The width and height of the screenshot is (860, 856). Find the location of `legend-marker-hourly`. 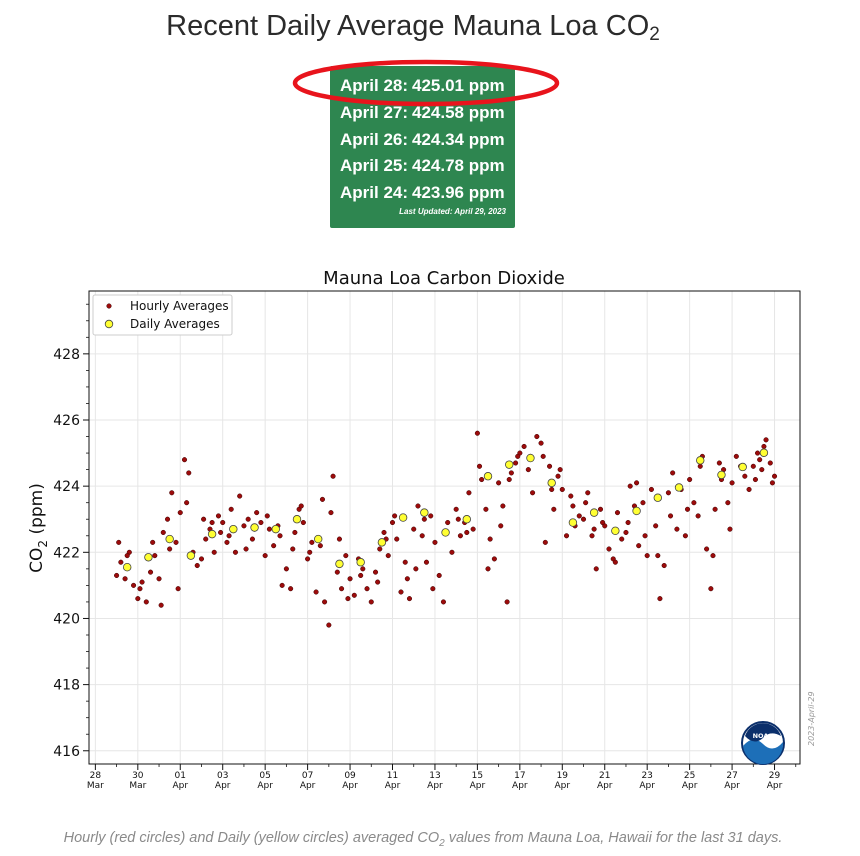

legend-marker-hourly is located at coordinates (109, 306).